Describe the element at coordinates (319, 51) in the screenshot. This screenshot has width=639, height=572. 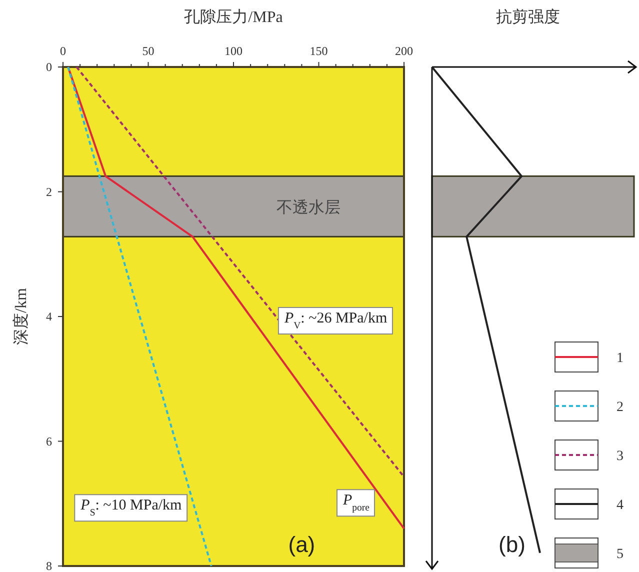
I see `x-tick-label: 150` at that location.